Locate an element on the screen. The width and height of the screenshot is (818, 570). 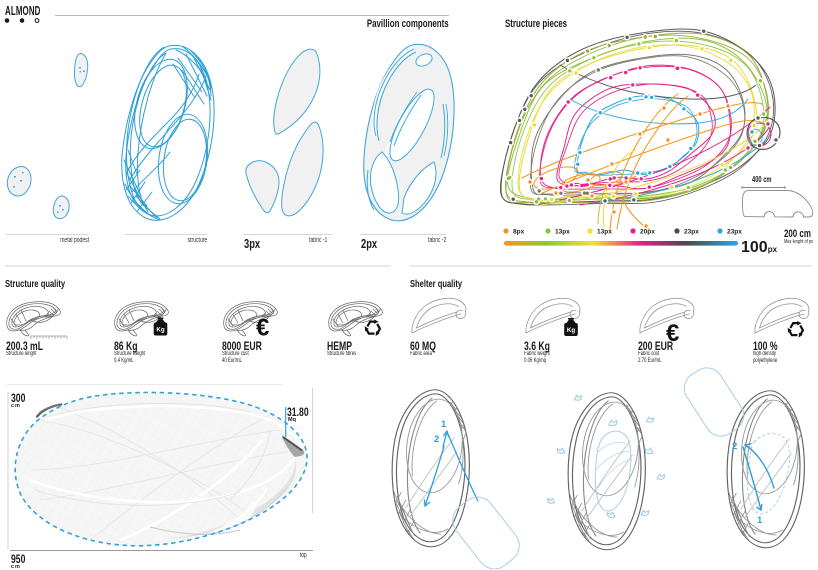
svg-text: 20px is located at coordinates (647, 232).